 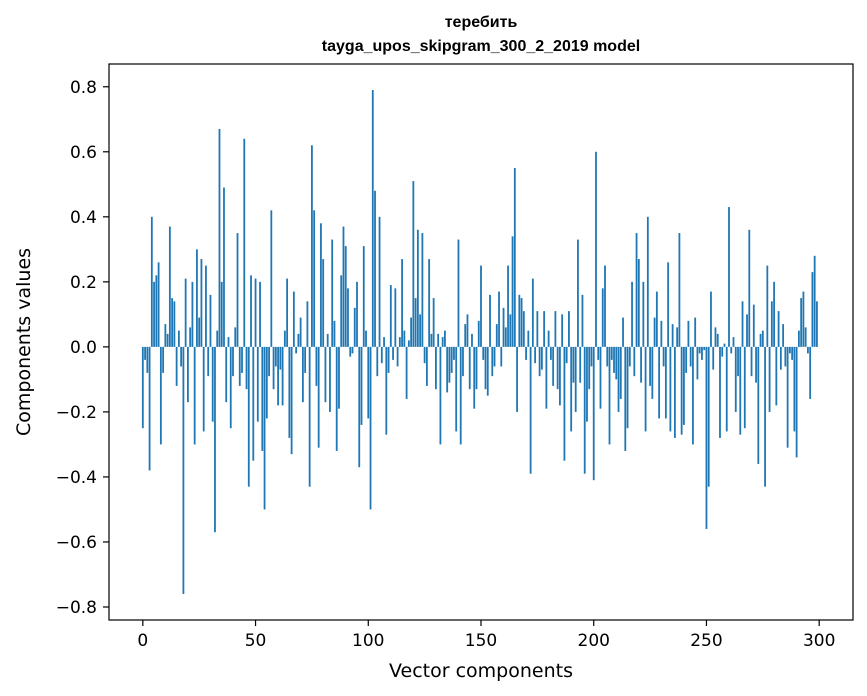 I want to click on x-tick-label: 250, so click(x=706, y=641).